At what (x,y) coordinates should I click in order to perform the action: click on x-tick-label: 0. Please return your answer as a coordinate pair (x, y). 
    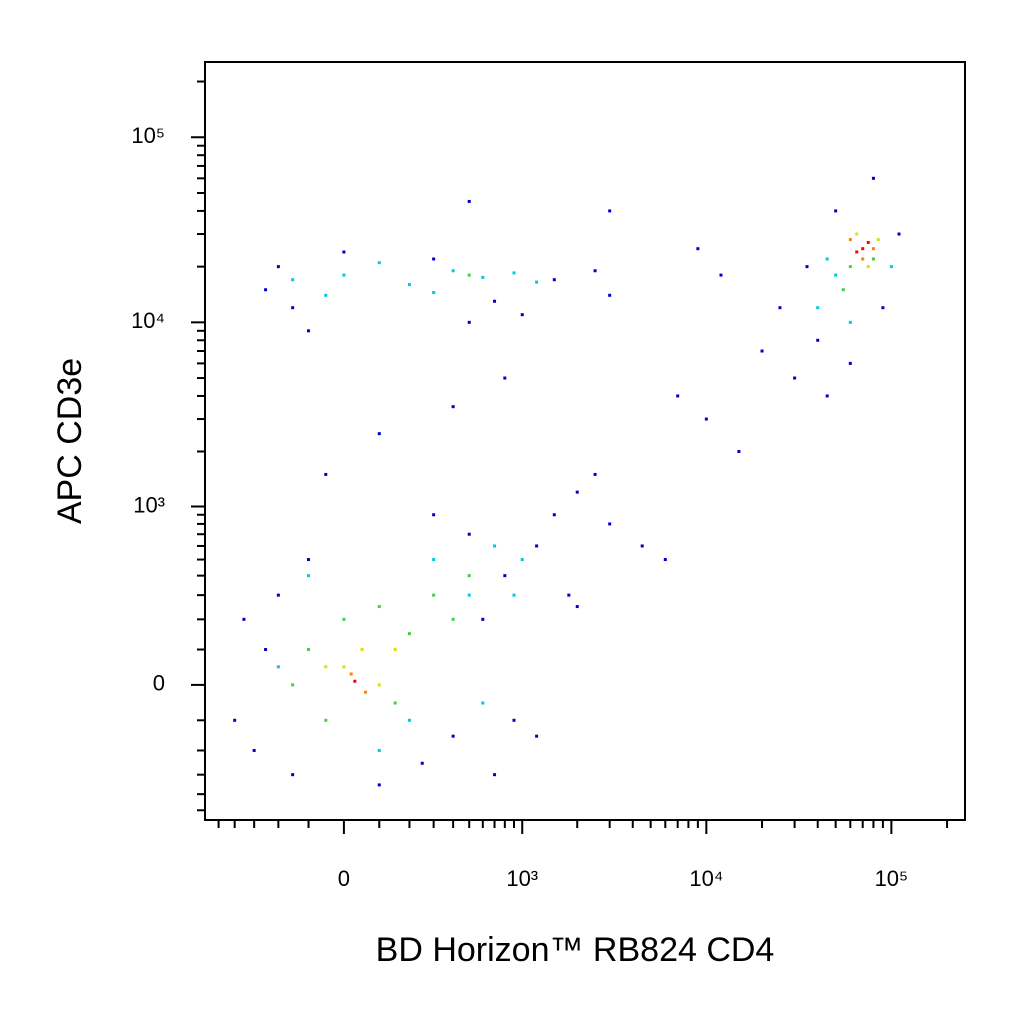
    Looking at the image, I should click on (344, 878).